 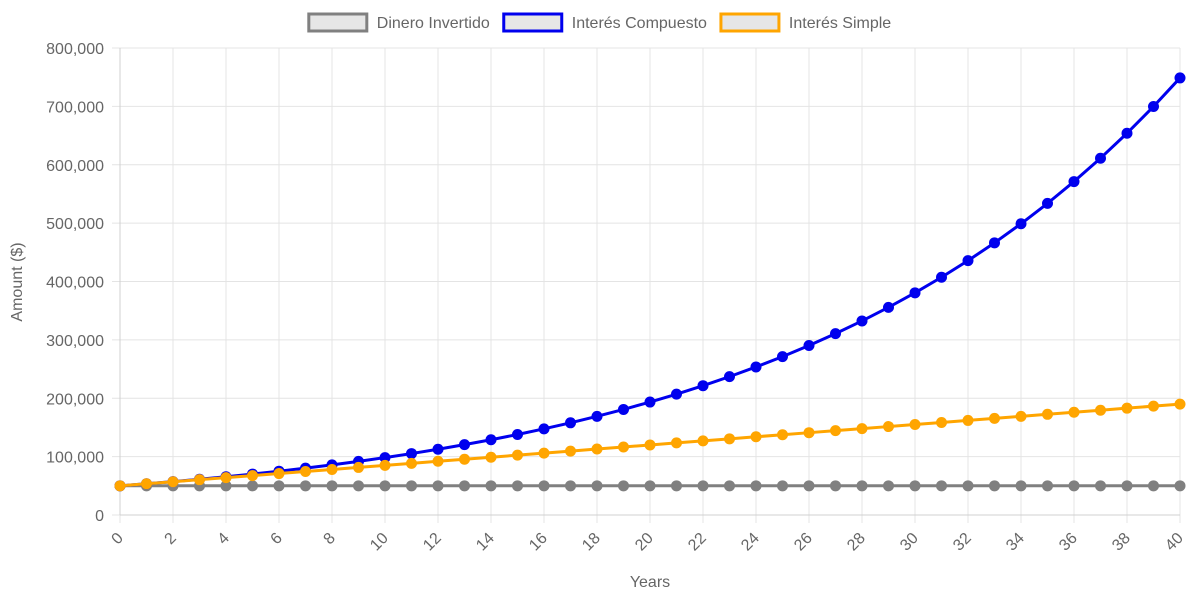 What do you see at coordinates (17, 281) in the screenshot?
I see `y-axis-title: Amount ($)` at bounding box center [17, 281].